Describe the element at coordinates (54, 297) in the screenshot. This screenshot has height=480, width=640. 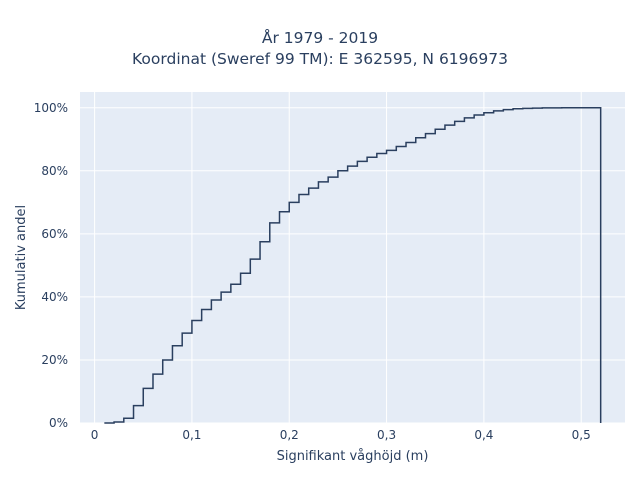
I see `y-tick-label: 40%` at that location.